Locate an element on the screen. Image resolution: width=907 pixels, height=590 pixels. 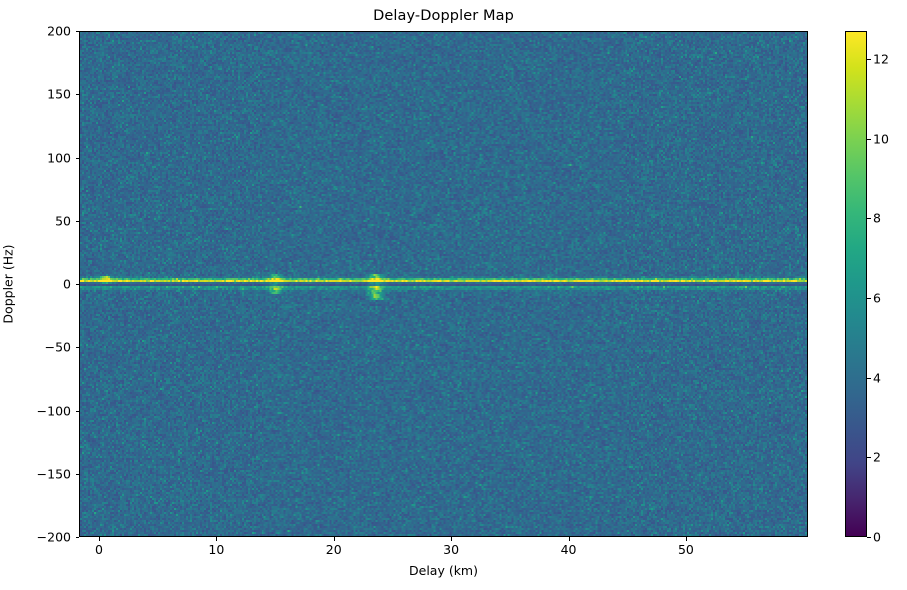
colorbar-gradient is located at coordinates (856, 284).